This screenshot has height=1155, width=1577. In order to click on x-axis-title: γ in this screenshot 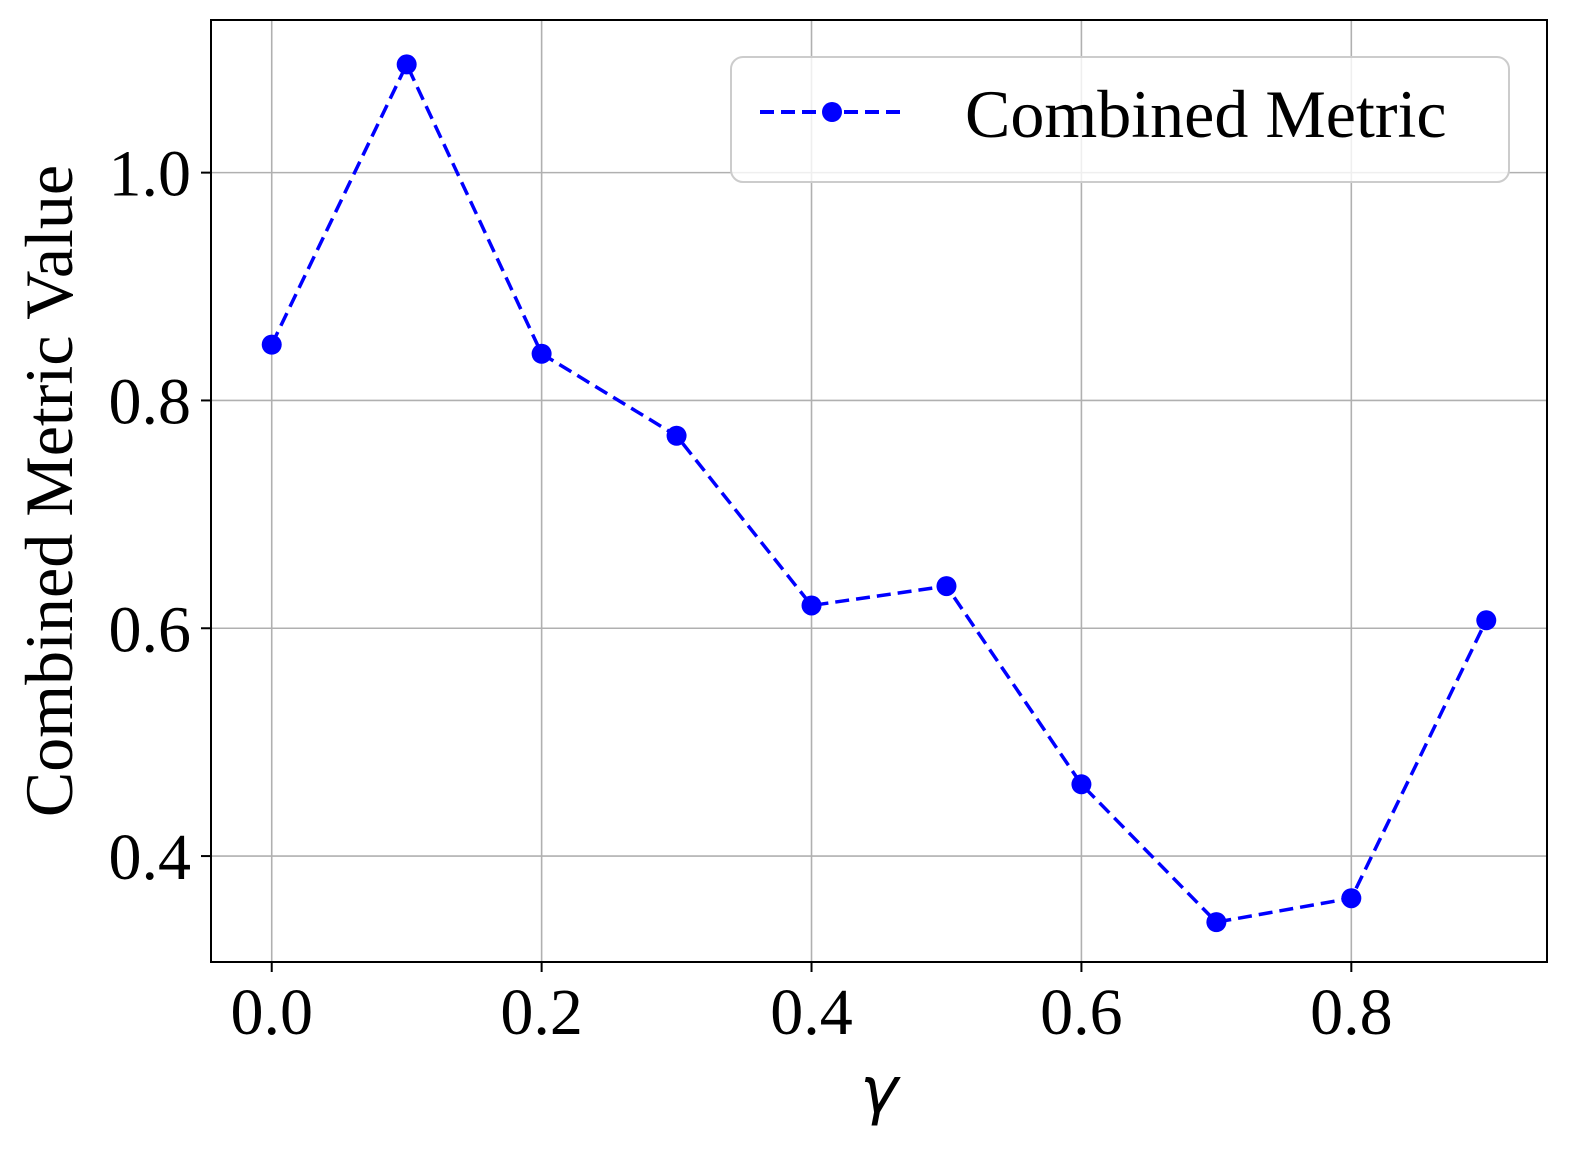, I will do `click(880, 1091)`.